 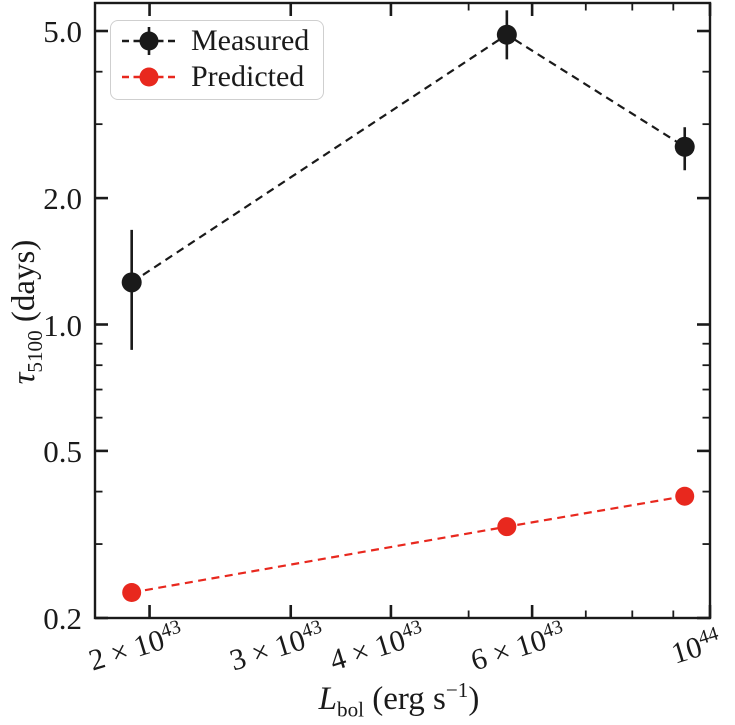 I want to click on predicted-line, so click(x=408, y=544).